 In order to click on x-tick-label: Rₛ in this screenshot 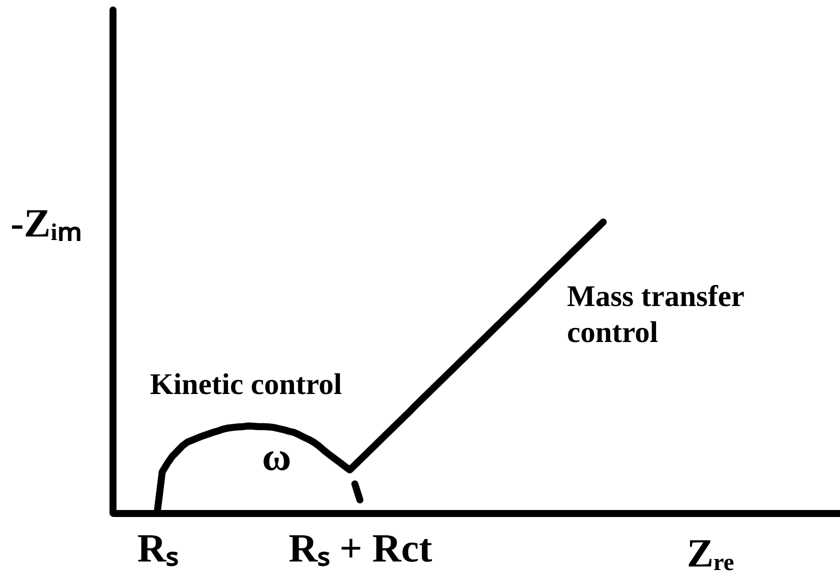, I will do `click(157, 548)`.